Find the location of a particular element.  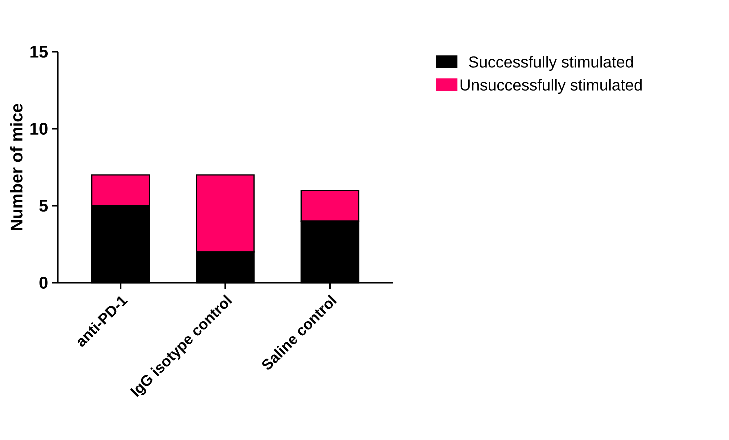

y-tick-label: 5 is located at coordinates (44, 206).